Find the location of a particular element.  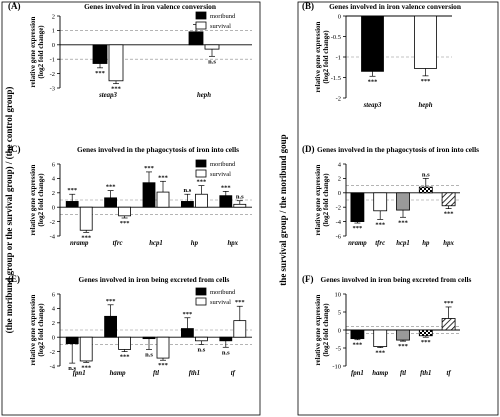

panel-e-legend-label: moribund is located at coordinates (223, 292).